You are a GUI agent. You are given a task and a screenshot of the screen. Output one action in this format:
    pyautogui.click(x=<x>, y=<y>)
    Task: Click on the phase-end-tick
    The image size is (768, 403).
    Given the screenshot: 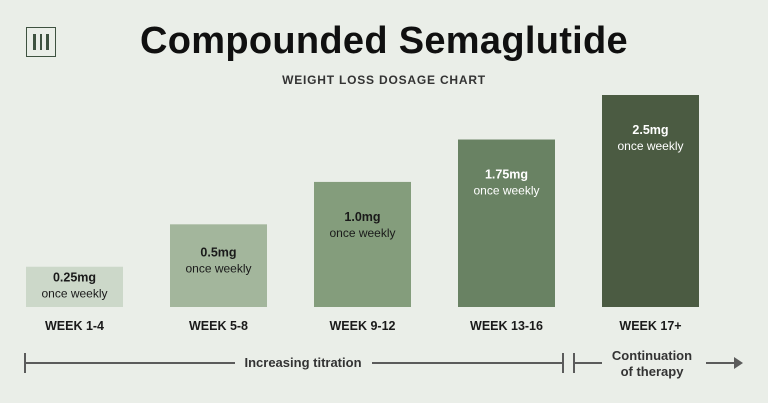 What is the action you would take?
    pyautogui.click(x=563, y=363)
    